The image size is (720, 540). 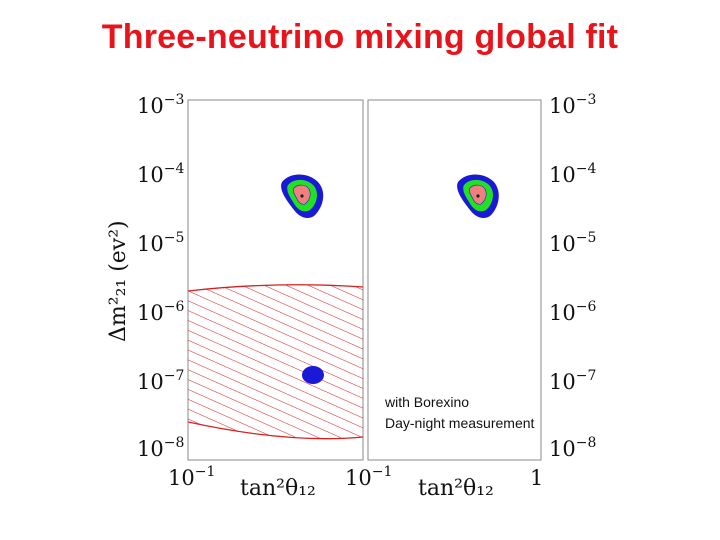 I want to click on right-y-ticks: 10⁻³ 10⁻⁴ 10⁻⁵ 10⁻⁶ 10⁻⁷ 10⁻⁸, so click(x=572, y=276).